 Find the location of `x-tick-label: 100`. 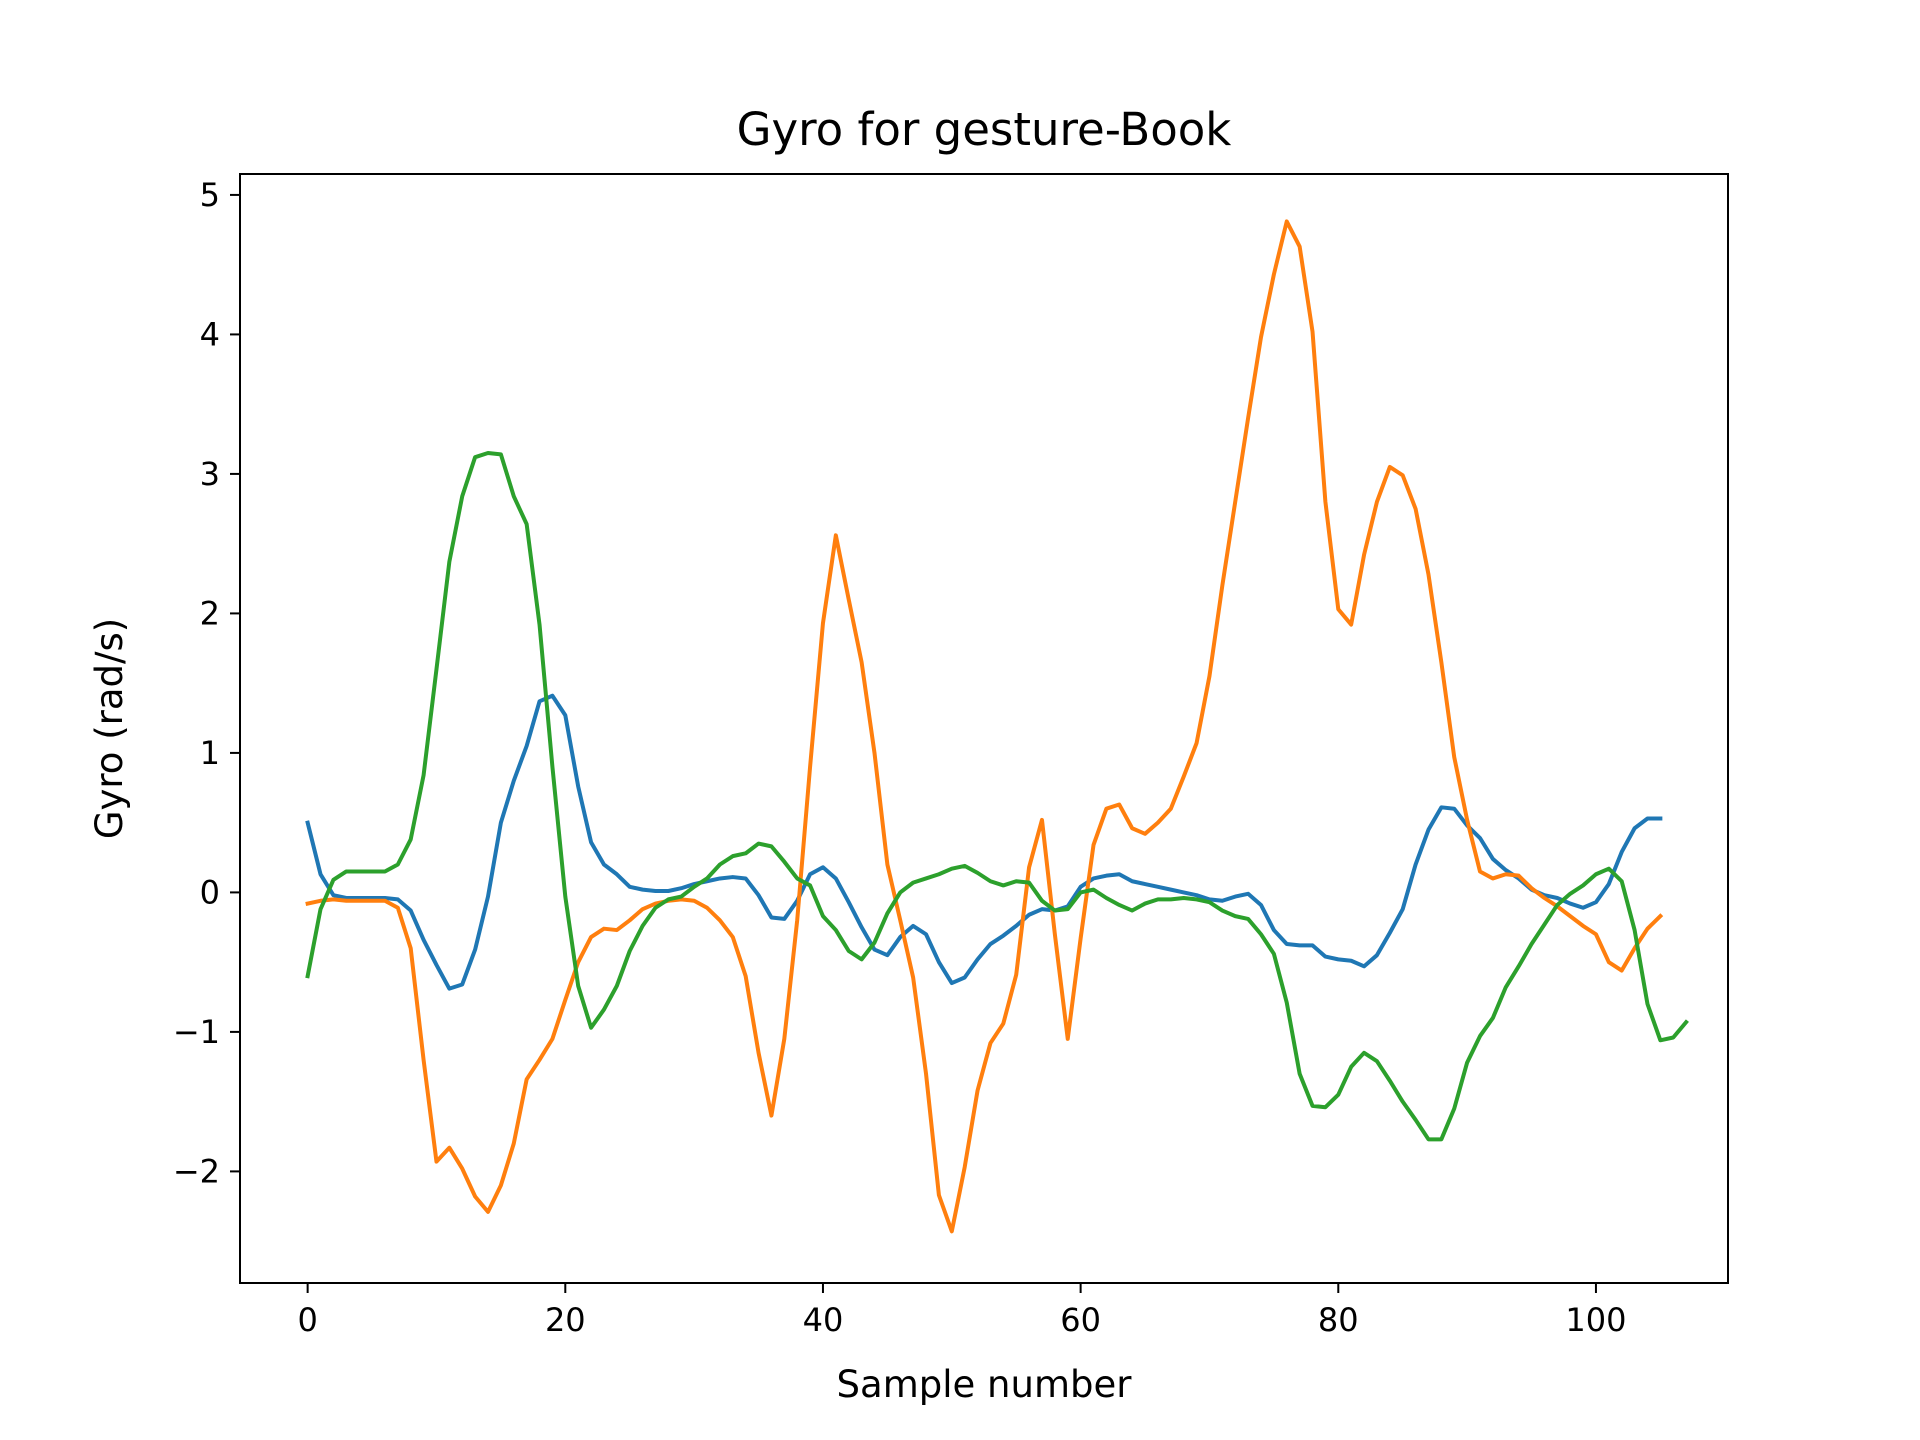

x-tick-label: 100 is located at coordinates (1595, 1320).